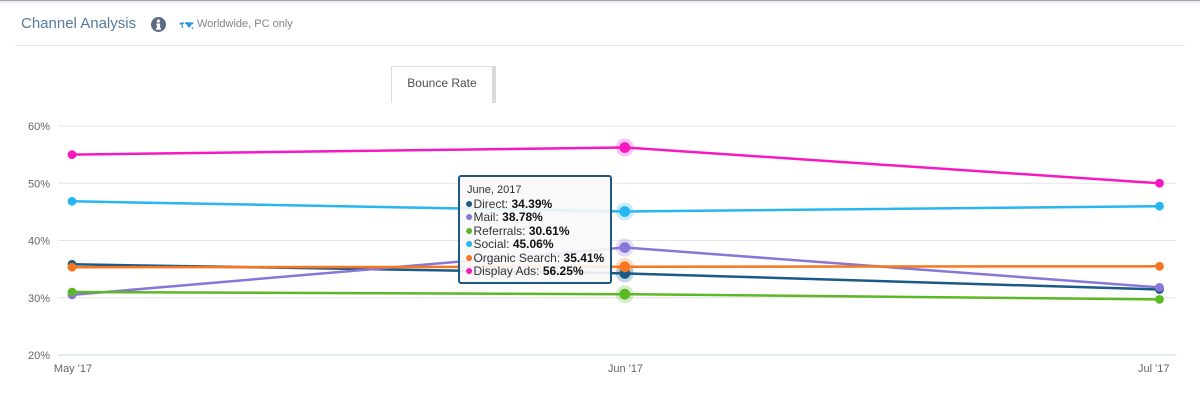 Image resolution: width=1200 pixels, height=403 pixels. Describe the element at coordinates (39, 184) in the screenshot. I see `svg-text: 50%` at that location.